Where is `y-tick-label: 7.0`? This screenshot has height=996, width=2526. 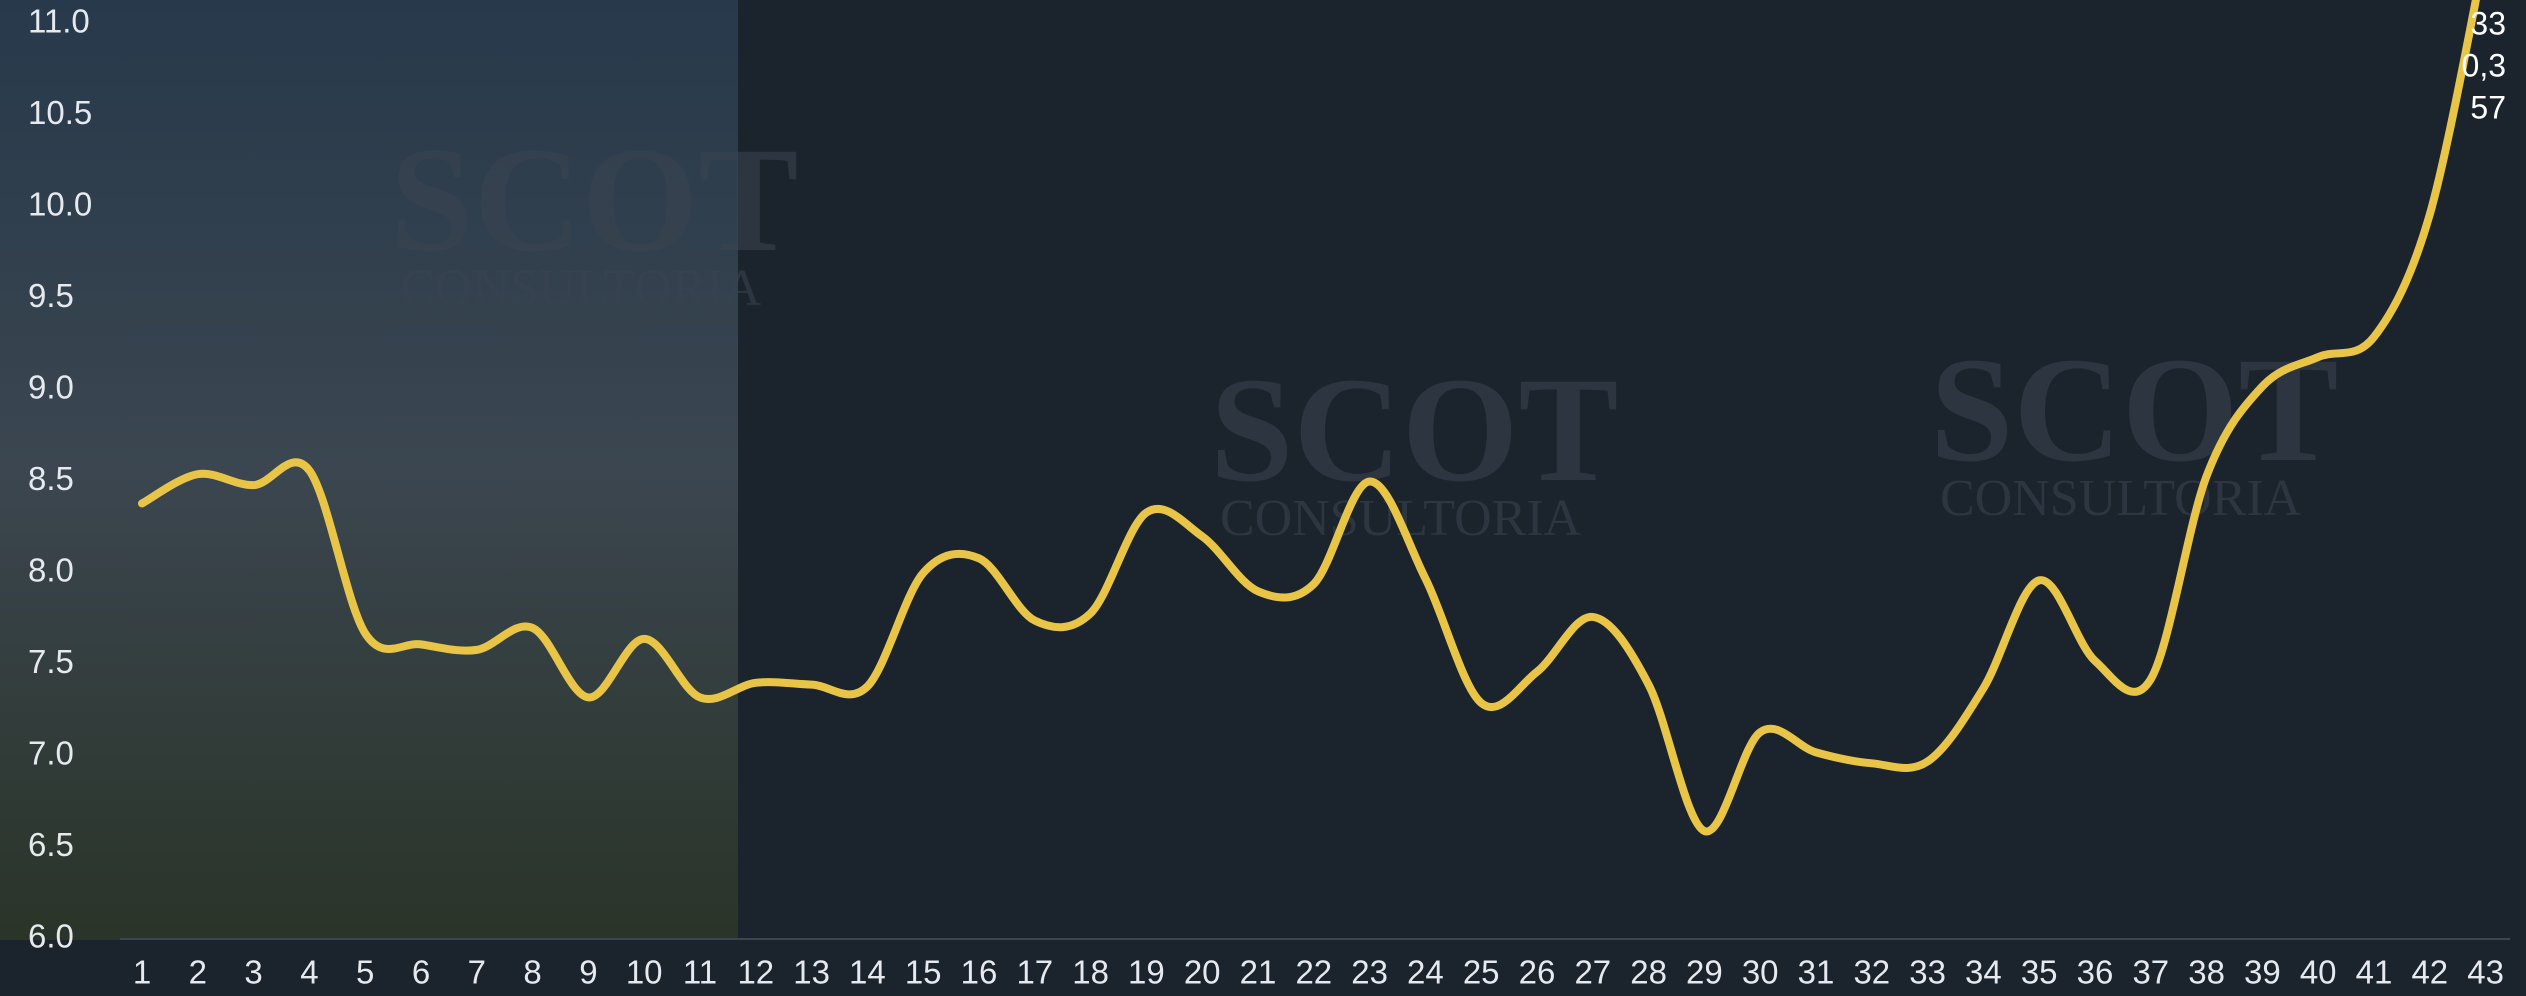 y-tick-label: 7.0 is located at coordinates (51, 753).